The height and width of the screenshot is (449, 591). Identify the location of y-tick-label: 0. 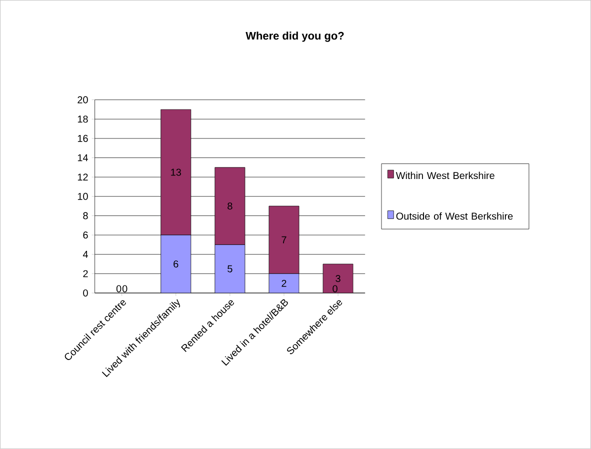
(85, 293).